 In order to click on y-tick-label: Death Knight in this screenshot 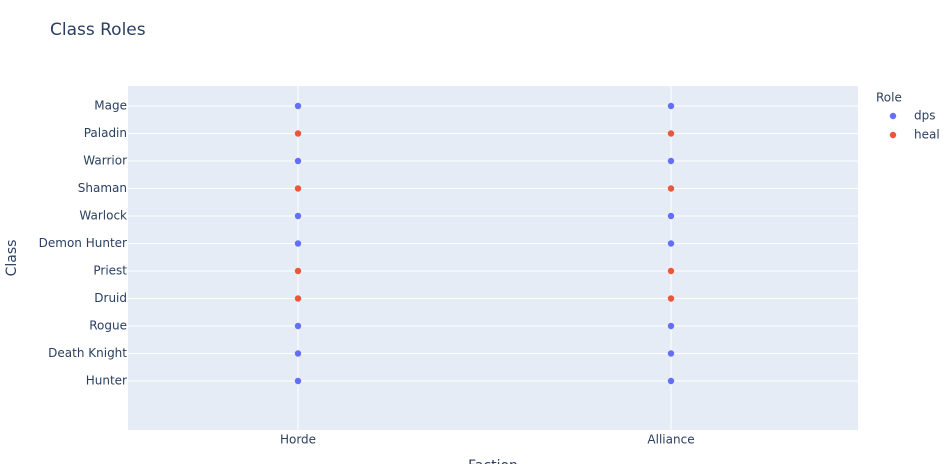, I will do `click(87, 353)`.